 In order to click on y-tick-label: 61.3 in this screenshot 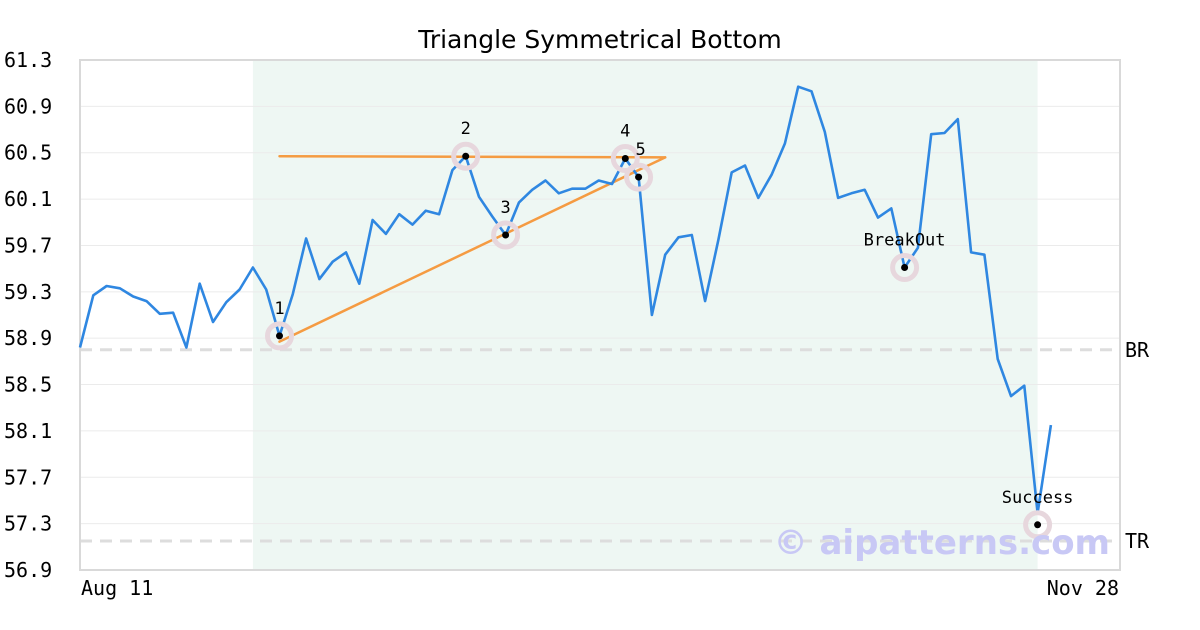, I will do `click(28, 60)`.